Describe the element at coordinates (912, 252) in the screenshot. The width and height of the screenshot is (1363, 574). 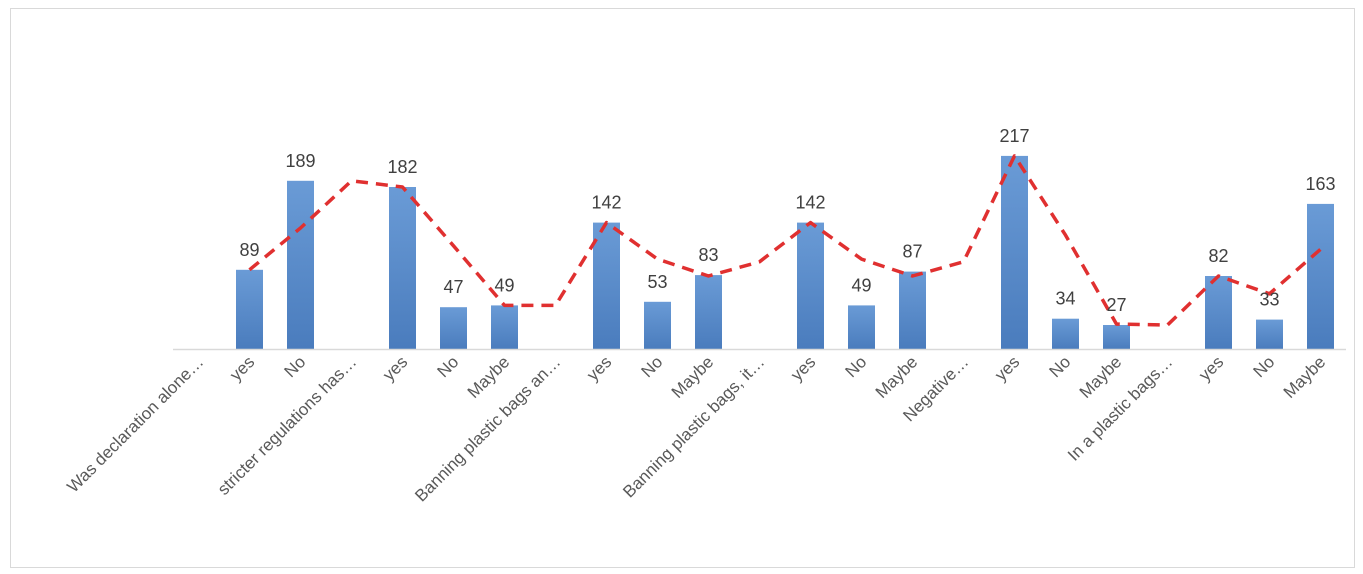
I see `data-label-14: 87` at that location.